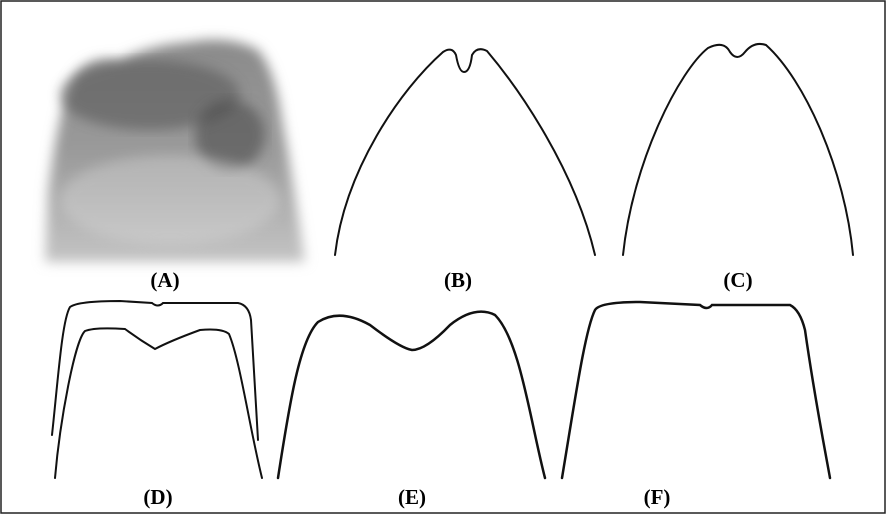 This screenshot has height=515, width=887. I want to click on outline-d-inner, so click(158, 403).